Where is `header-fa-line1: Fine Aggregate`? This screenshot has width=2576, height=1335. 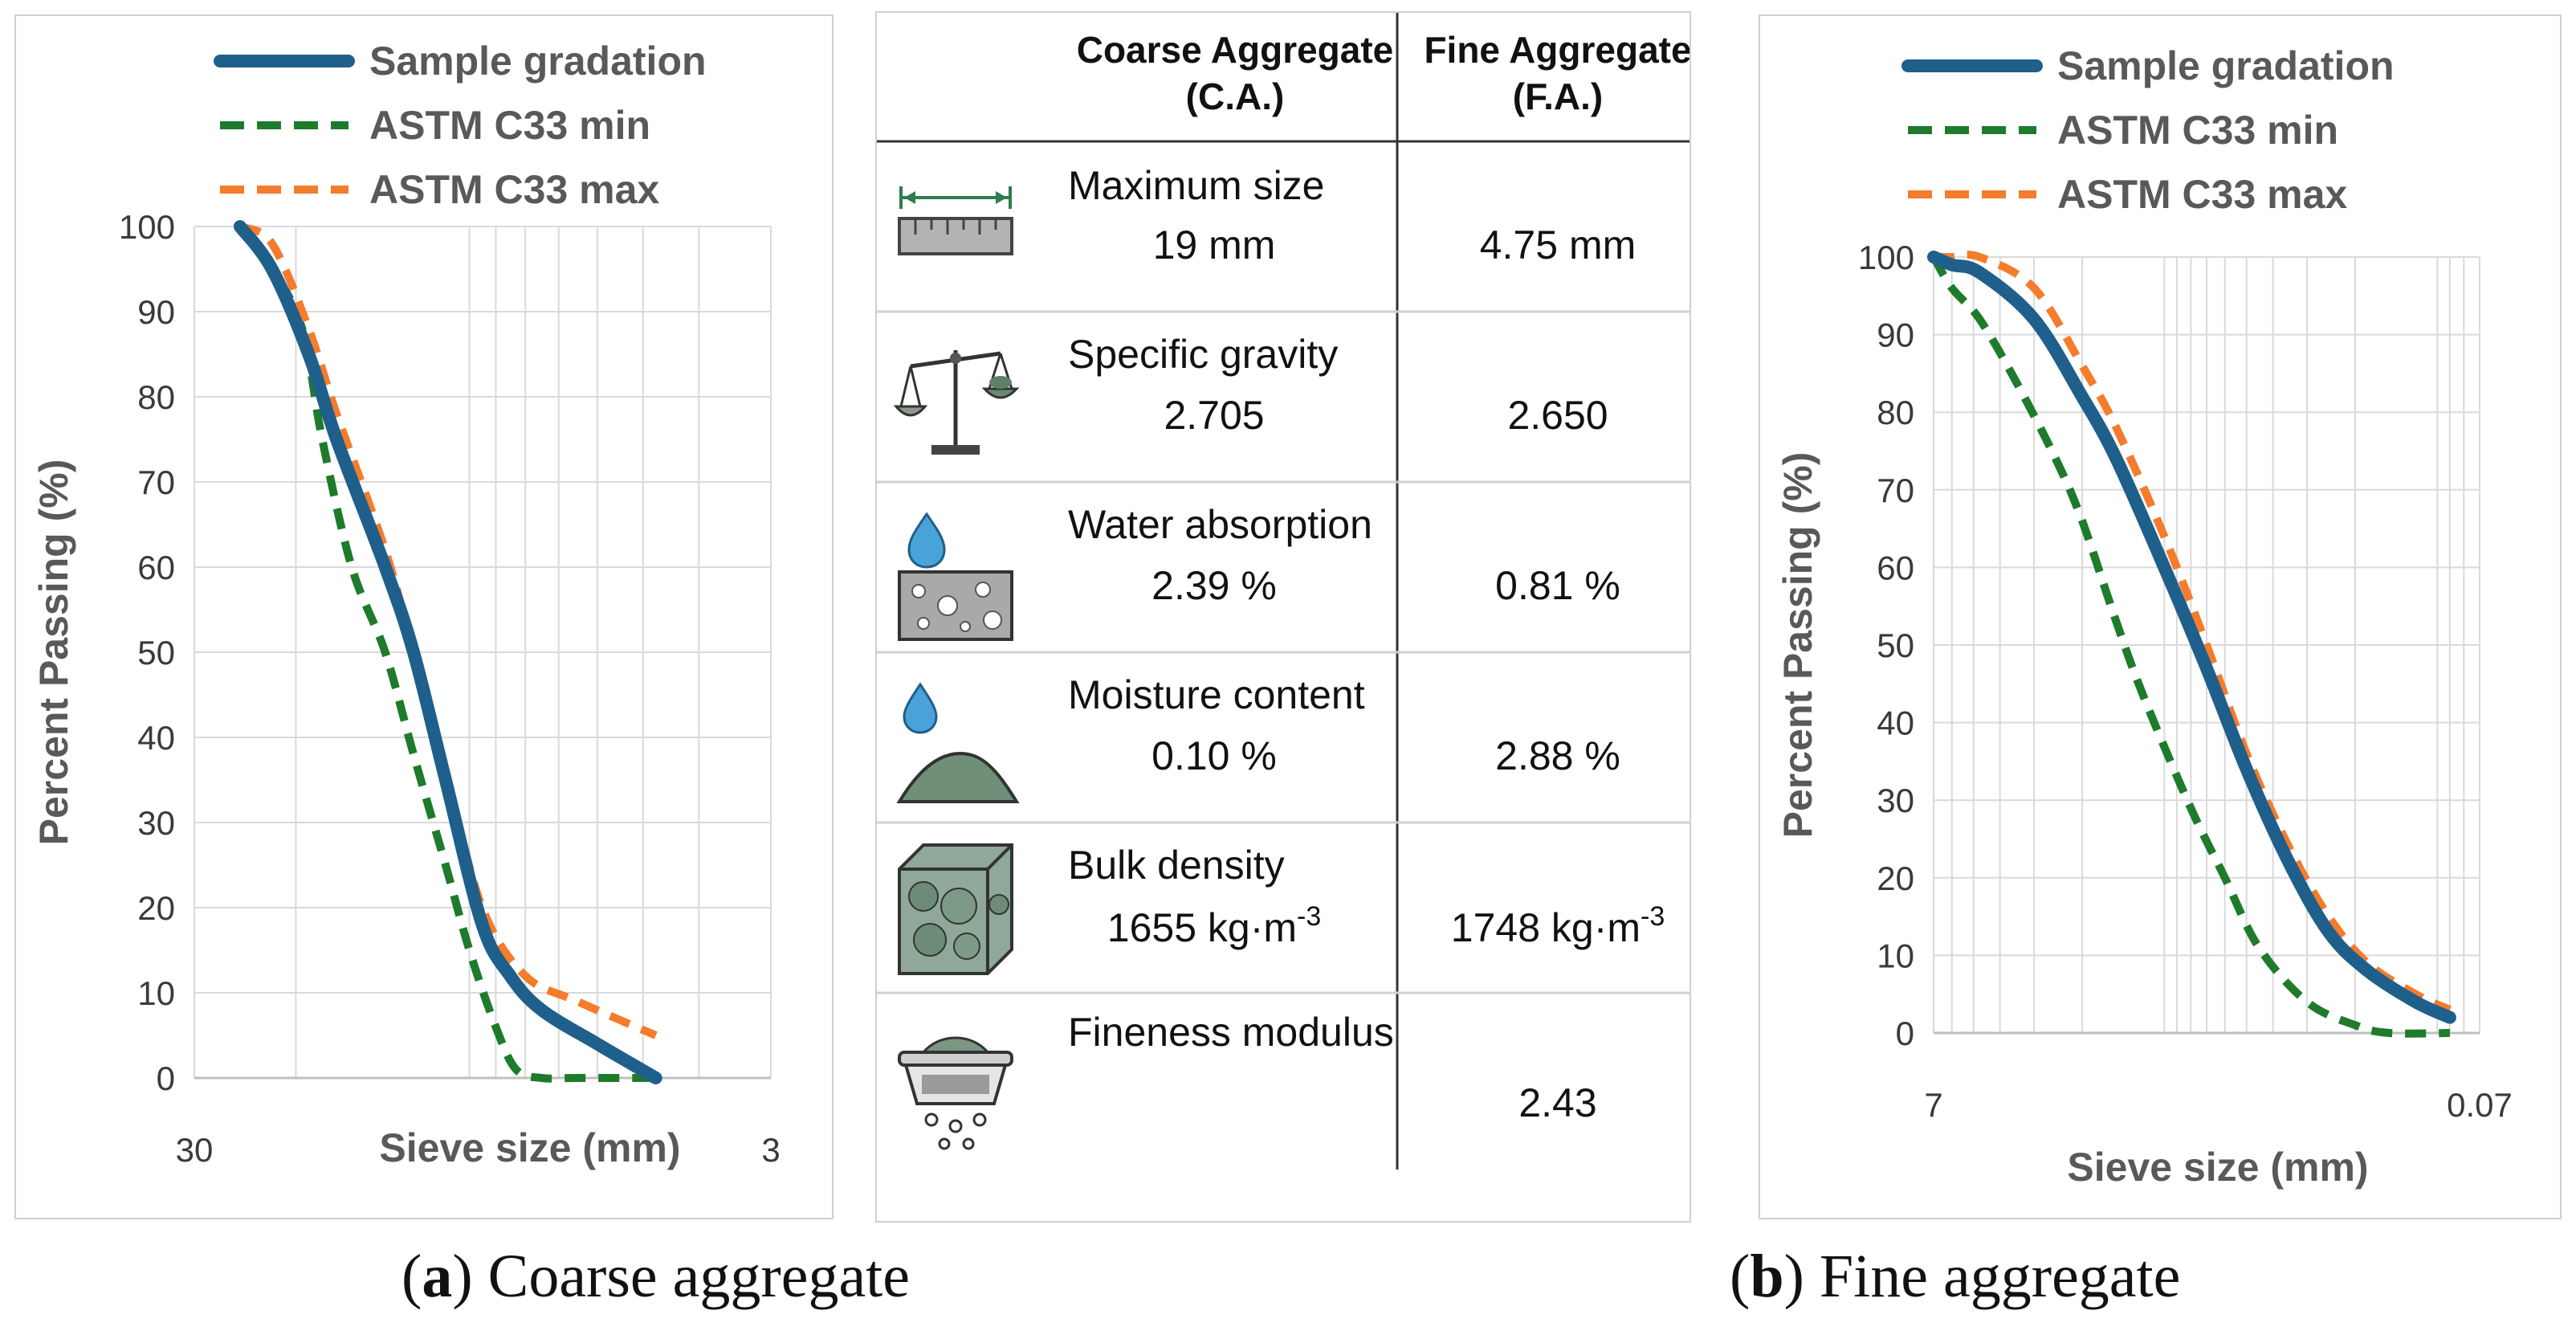 header-fa-line1: Fine Aggregate is located at coordinates (1556, 50).